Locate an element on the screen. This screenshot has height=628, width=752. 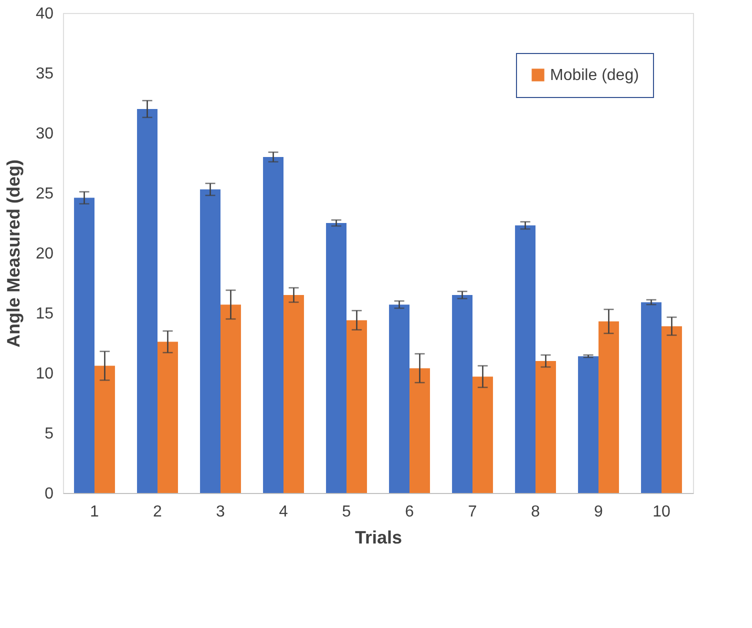
x-tick-label: 5 is located at coordinates (347, 512).